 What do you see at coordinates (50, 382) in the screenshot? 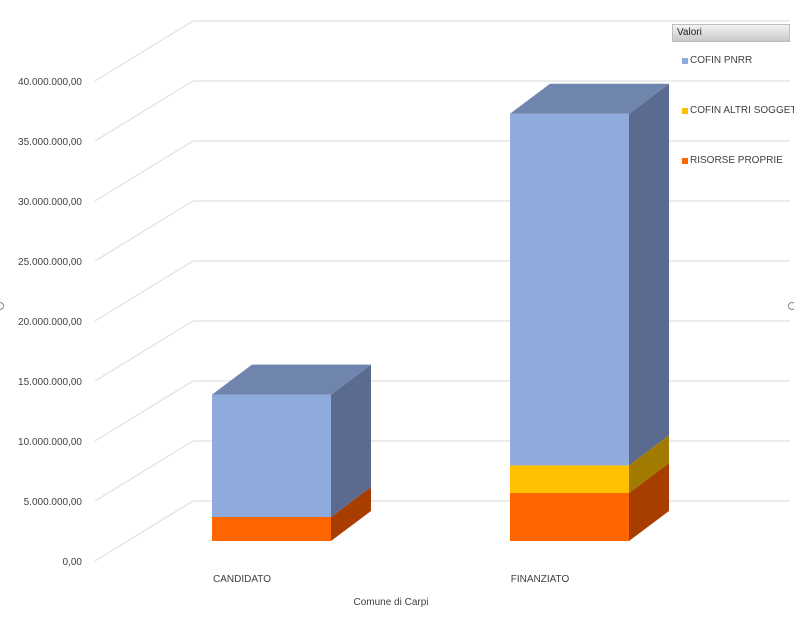
I see `y-tick-label: 15.000.000,00` at bounding box center [50, 382].